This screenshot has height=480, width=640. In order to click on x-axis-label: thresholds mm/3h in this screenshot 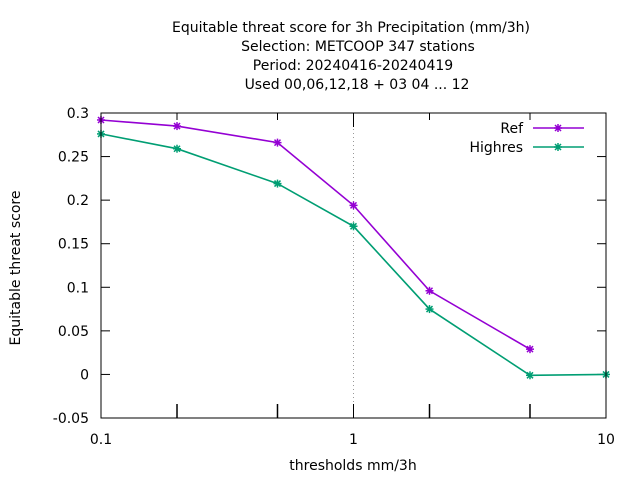, I will do `click(352, 466)`.